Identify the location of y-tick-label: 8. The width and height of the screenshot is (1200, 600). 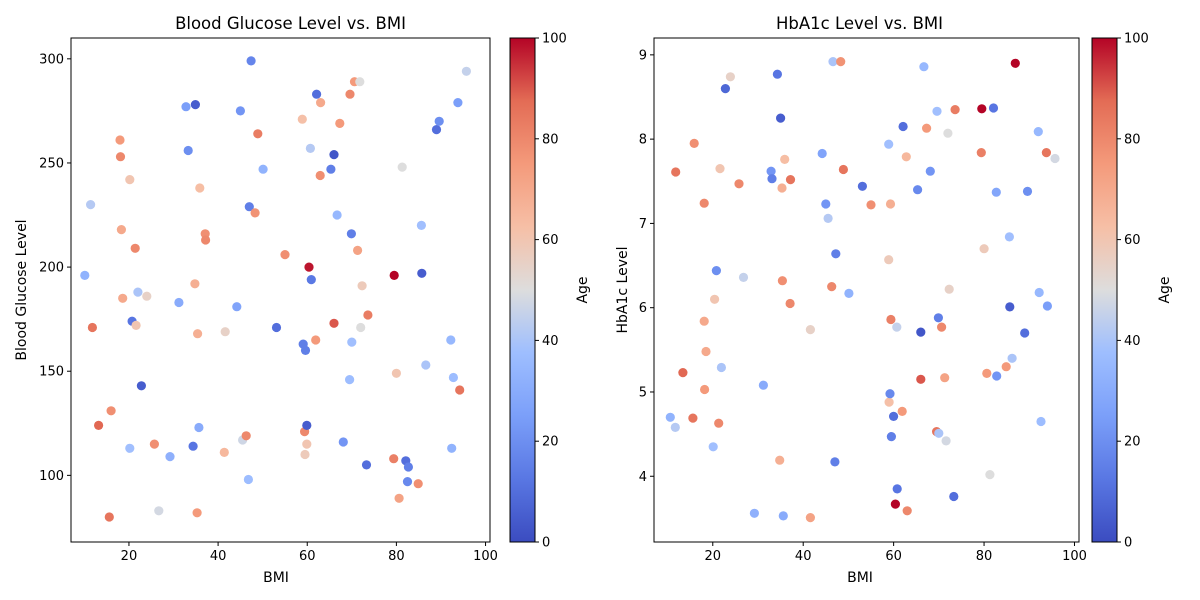
(643, 140).